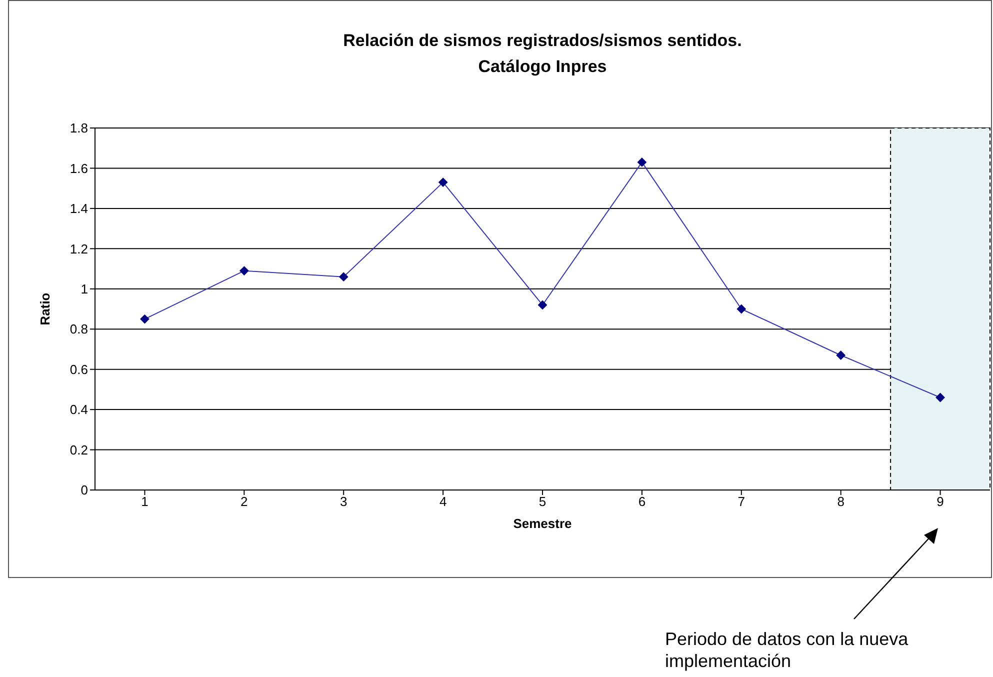 The width and height of the screenshot is (993, 677). I want to click on x-tick-label: 3, so click(344, 502).